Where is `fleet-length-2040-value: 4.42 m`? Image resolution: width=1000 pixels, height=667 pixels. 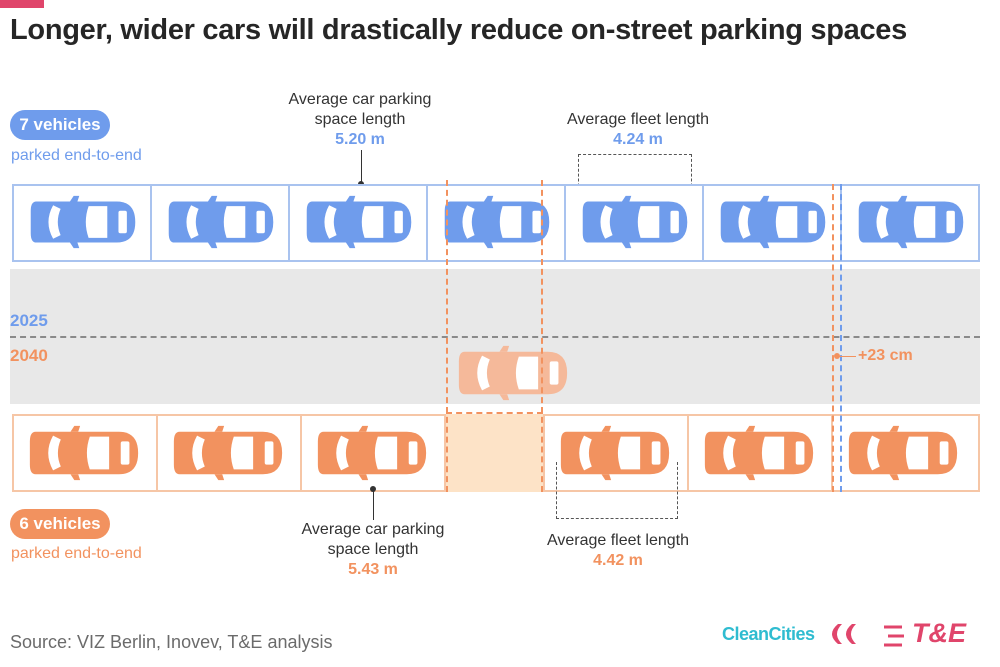 fleet-length-2040-value: 4.42 m is located at coordinates (618, 560).